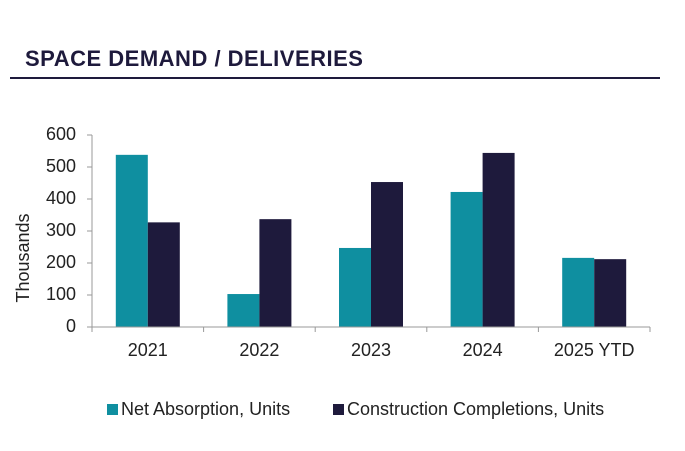 The width and height of the screenshot is (685, 451). I want to click on y-axis-label: Thousands, so click(23, 257).